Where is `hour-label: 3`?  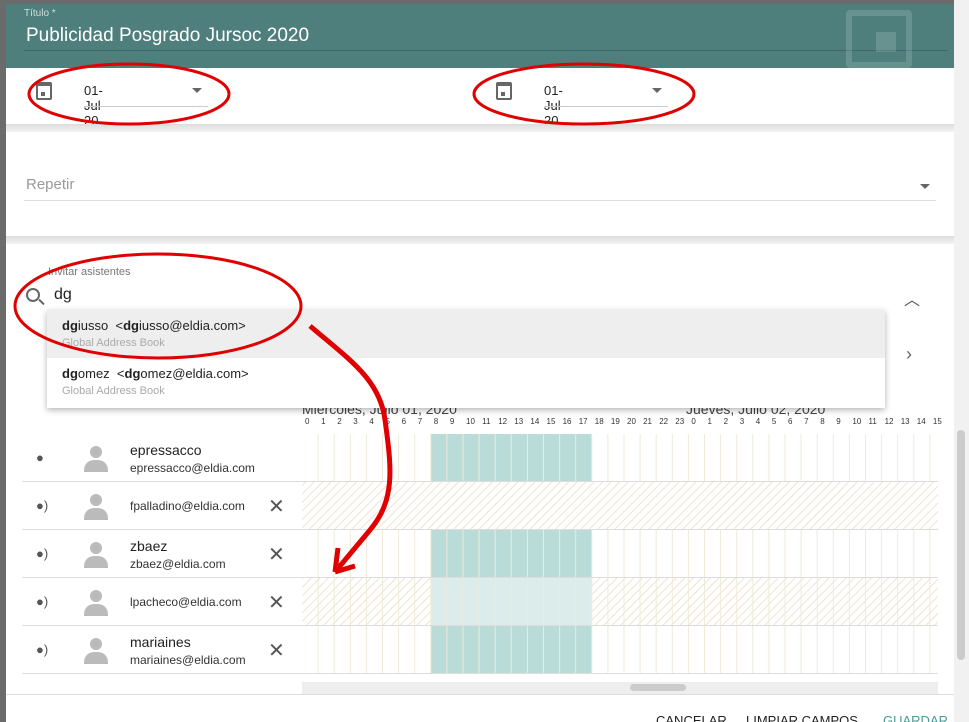
hour-label: 3 is located at coordinates (742, 421).